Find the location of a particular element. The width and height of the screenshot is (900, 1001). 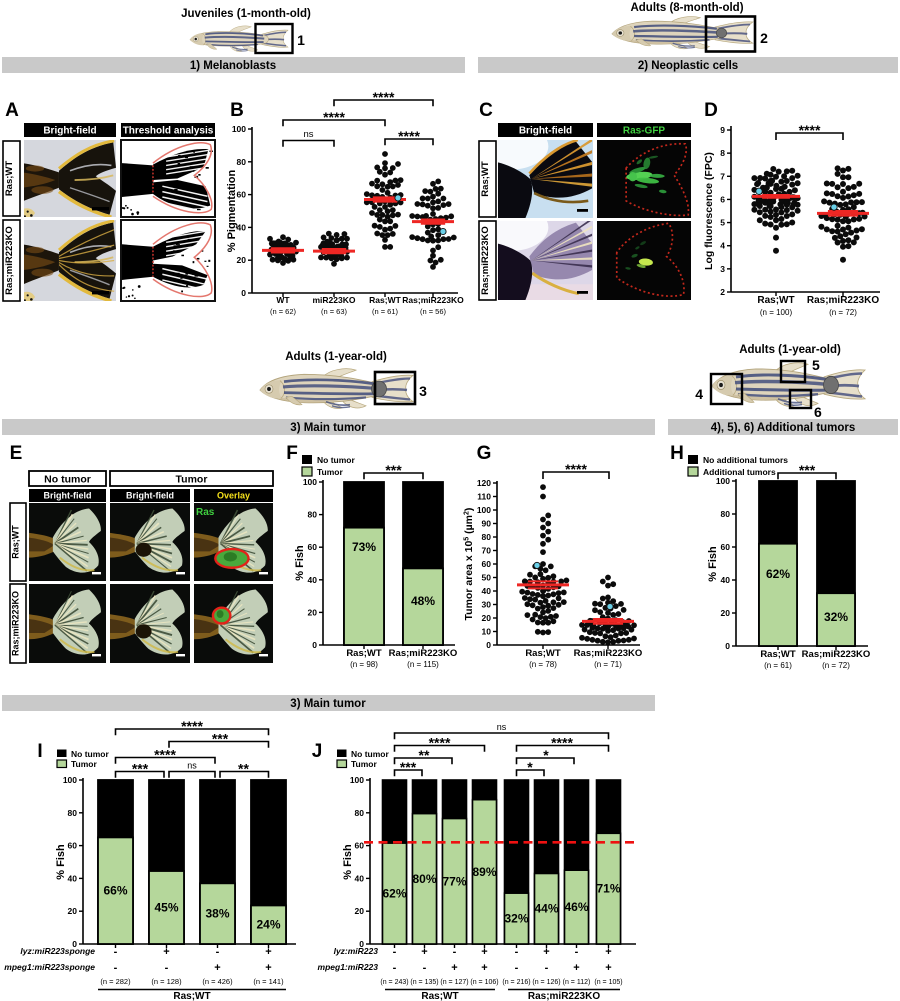

svg-text: (n = 71) is located at coordinates (608, 664).